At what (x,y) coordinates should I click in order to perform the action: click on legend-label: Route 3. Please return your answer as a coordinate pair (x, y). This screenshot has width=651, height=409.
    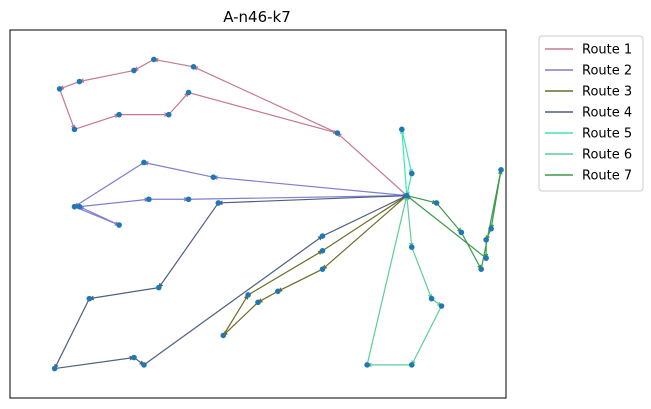
    Looking at the image, I should click on (607, 92).